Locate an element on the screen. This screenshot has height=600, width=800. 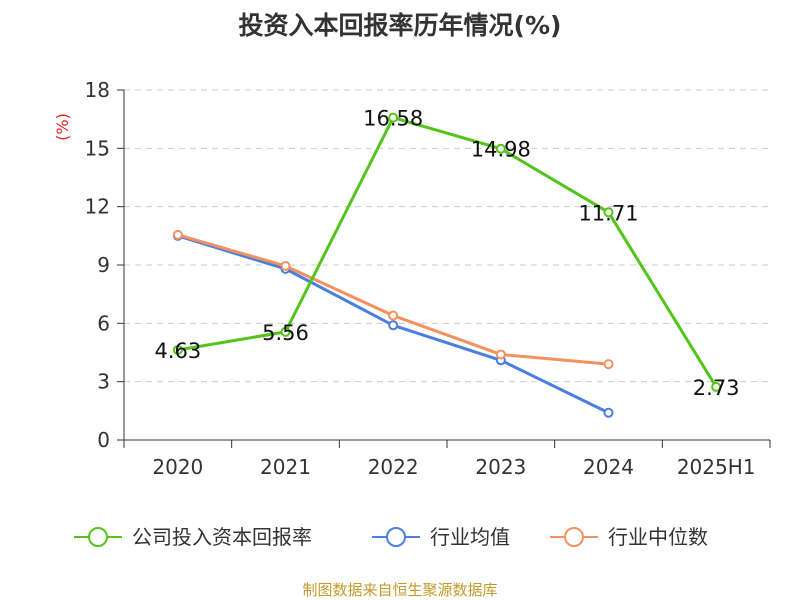
y-axis-label: (%) is located at coordinates (62, 127).